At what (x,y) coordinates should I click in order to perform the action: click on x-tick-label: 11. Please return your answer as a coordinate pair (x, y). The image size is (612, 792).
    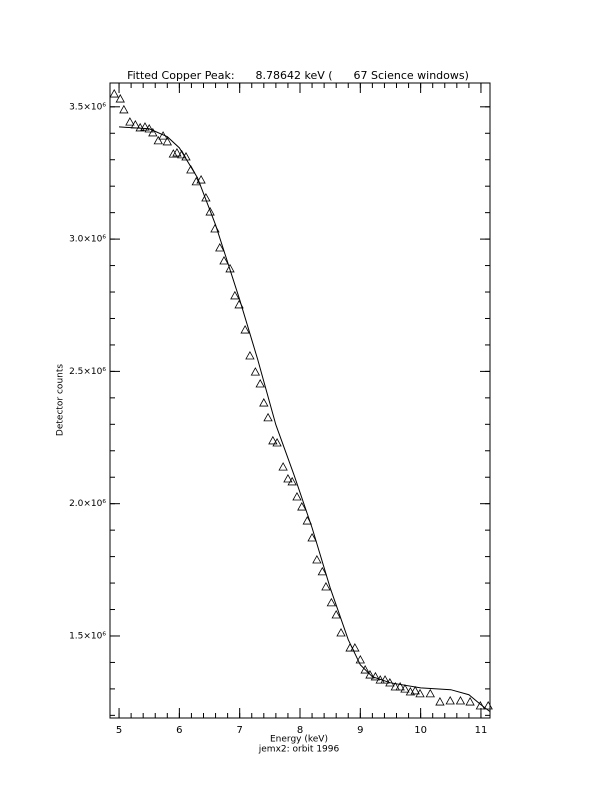
    Looking at the image, I should click on (481, 730).